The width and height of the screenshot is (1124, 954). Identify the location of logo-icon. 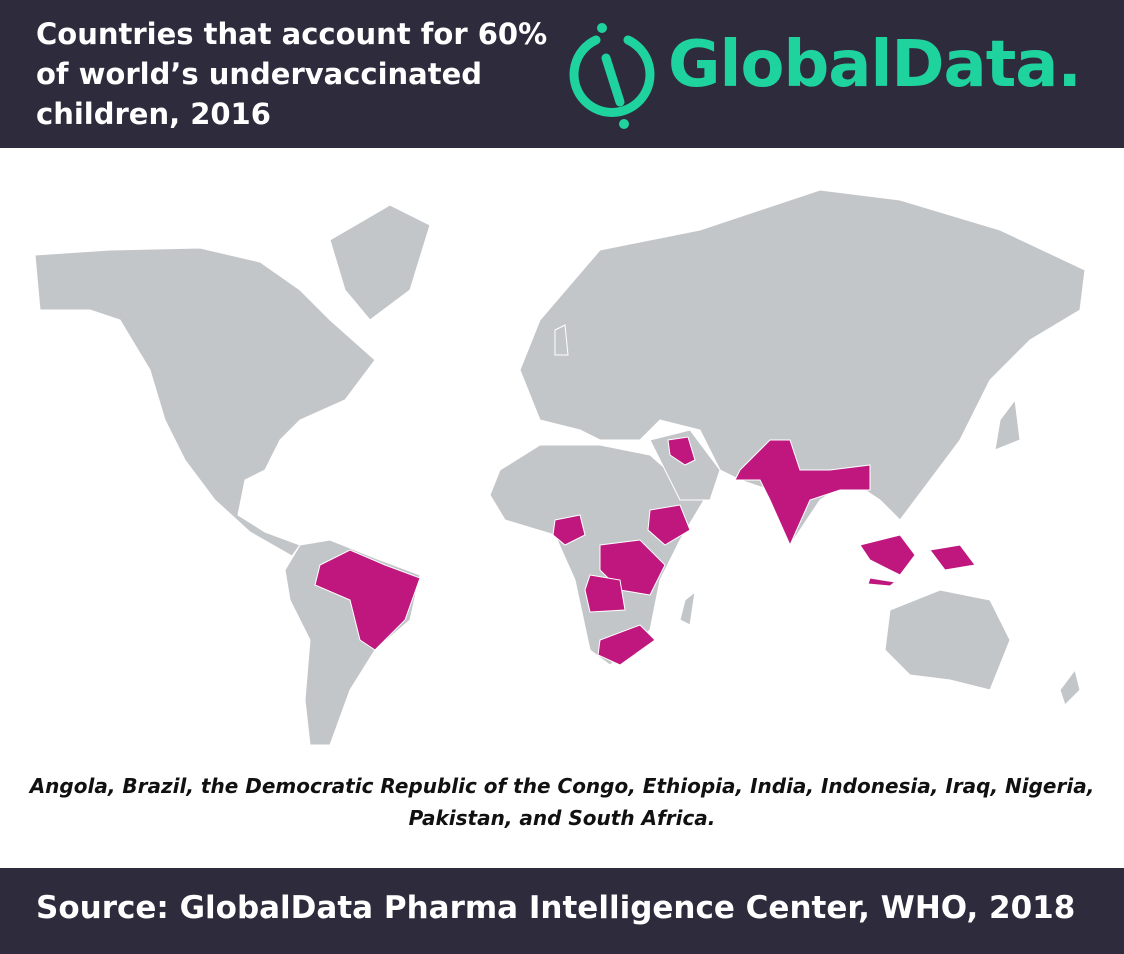
(612, 76).